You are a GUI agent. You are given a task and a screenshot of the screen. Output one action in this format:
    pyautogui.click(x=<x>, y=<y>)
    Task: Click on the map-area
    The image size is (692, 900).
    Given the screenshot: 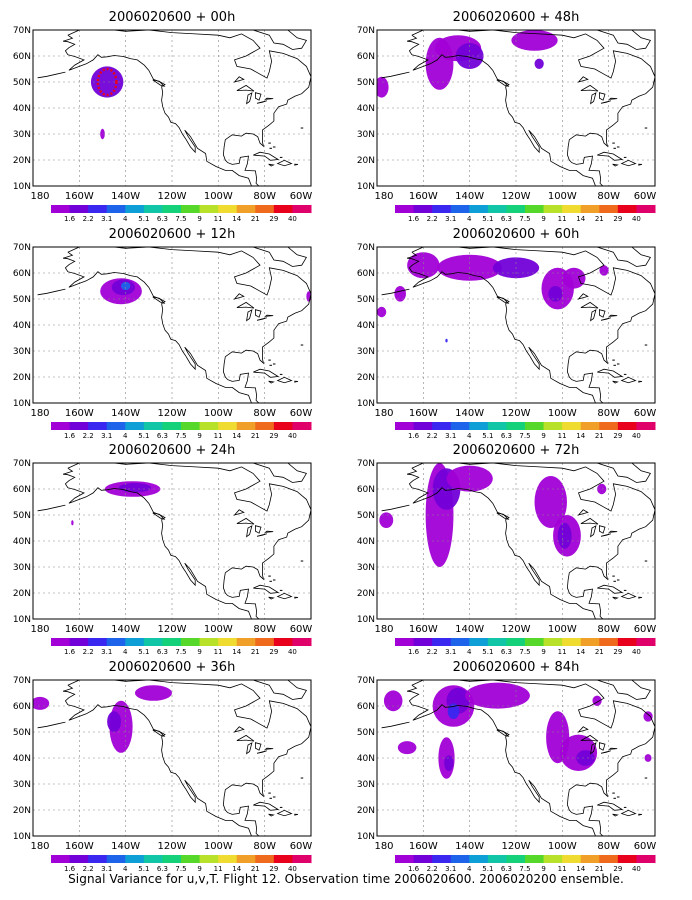 What is the action you would take?
    pyautogui.click(x=516, y=325)
    